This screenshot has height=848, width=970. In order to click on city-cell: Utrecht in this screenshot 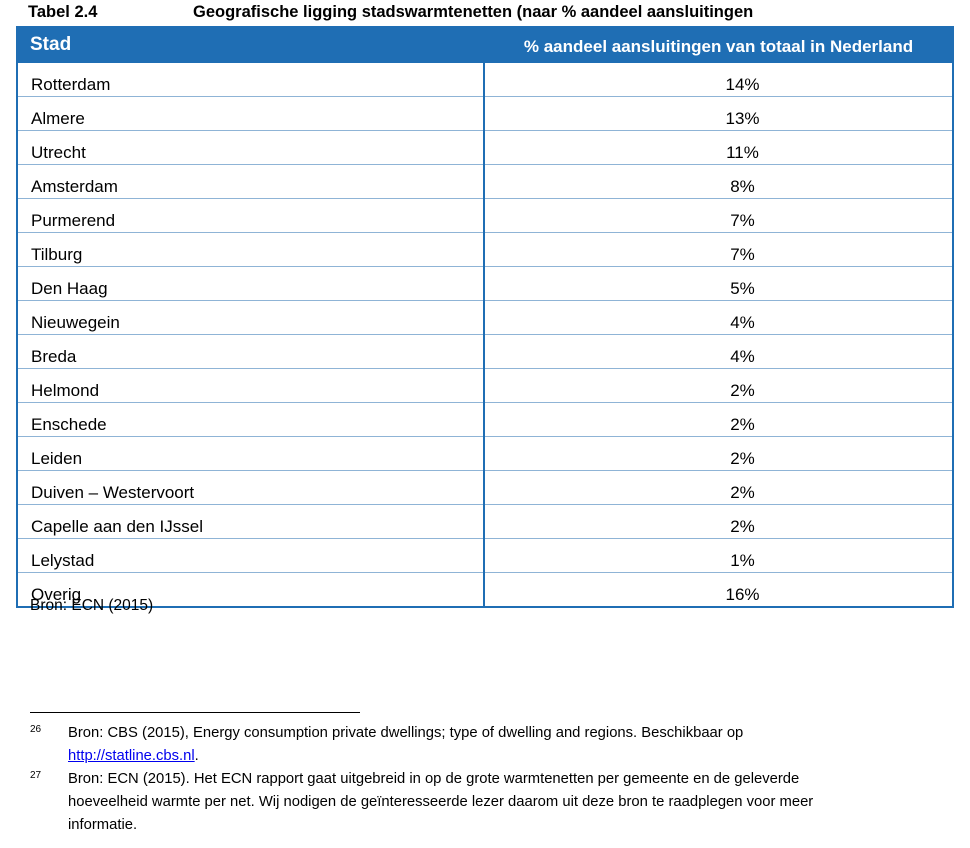, I will do `click(250, 147)`.